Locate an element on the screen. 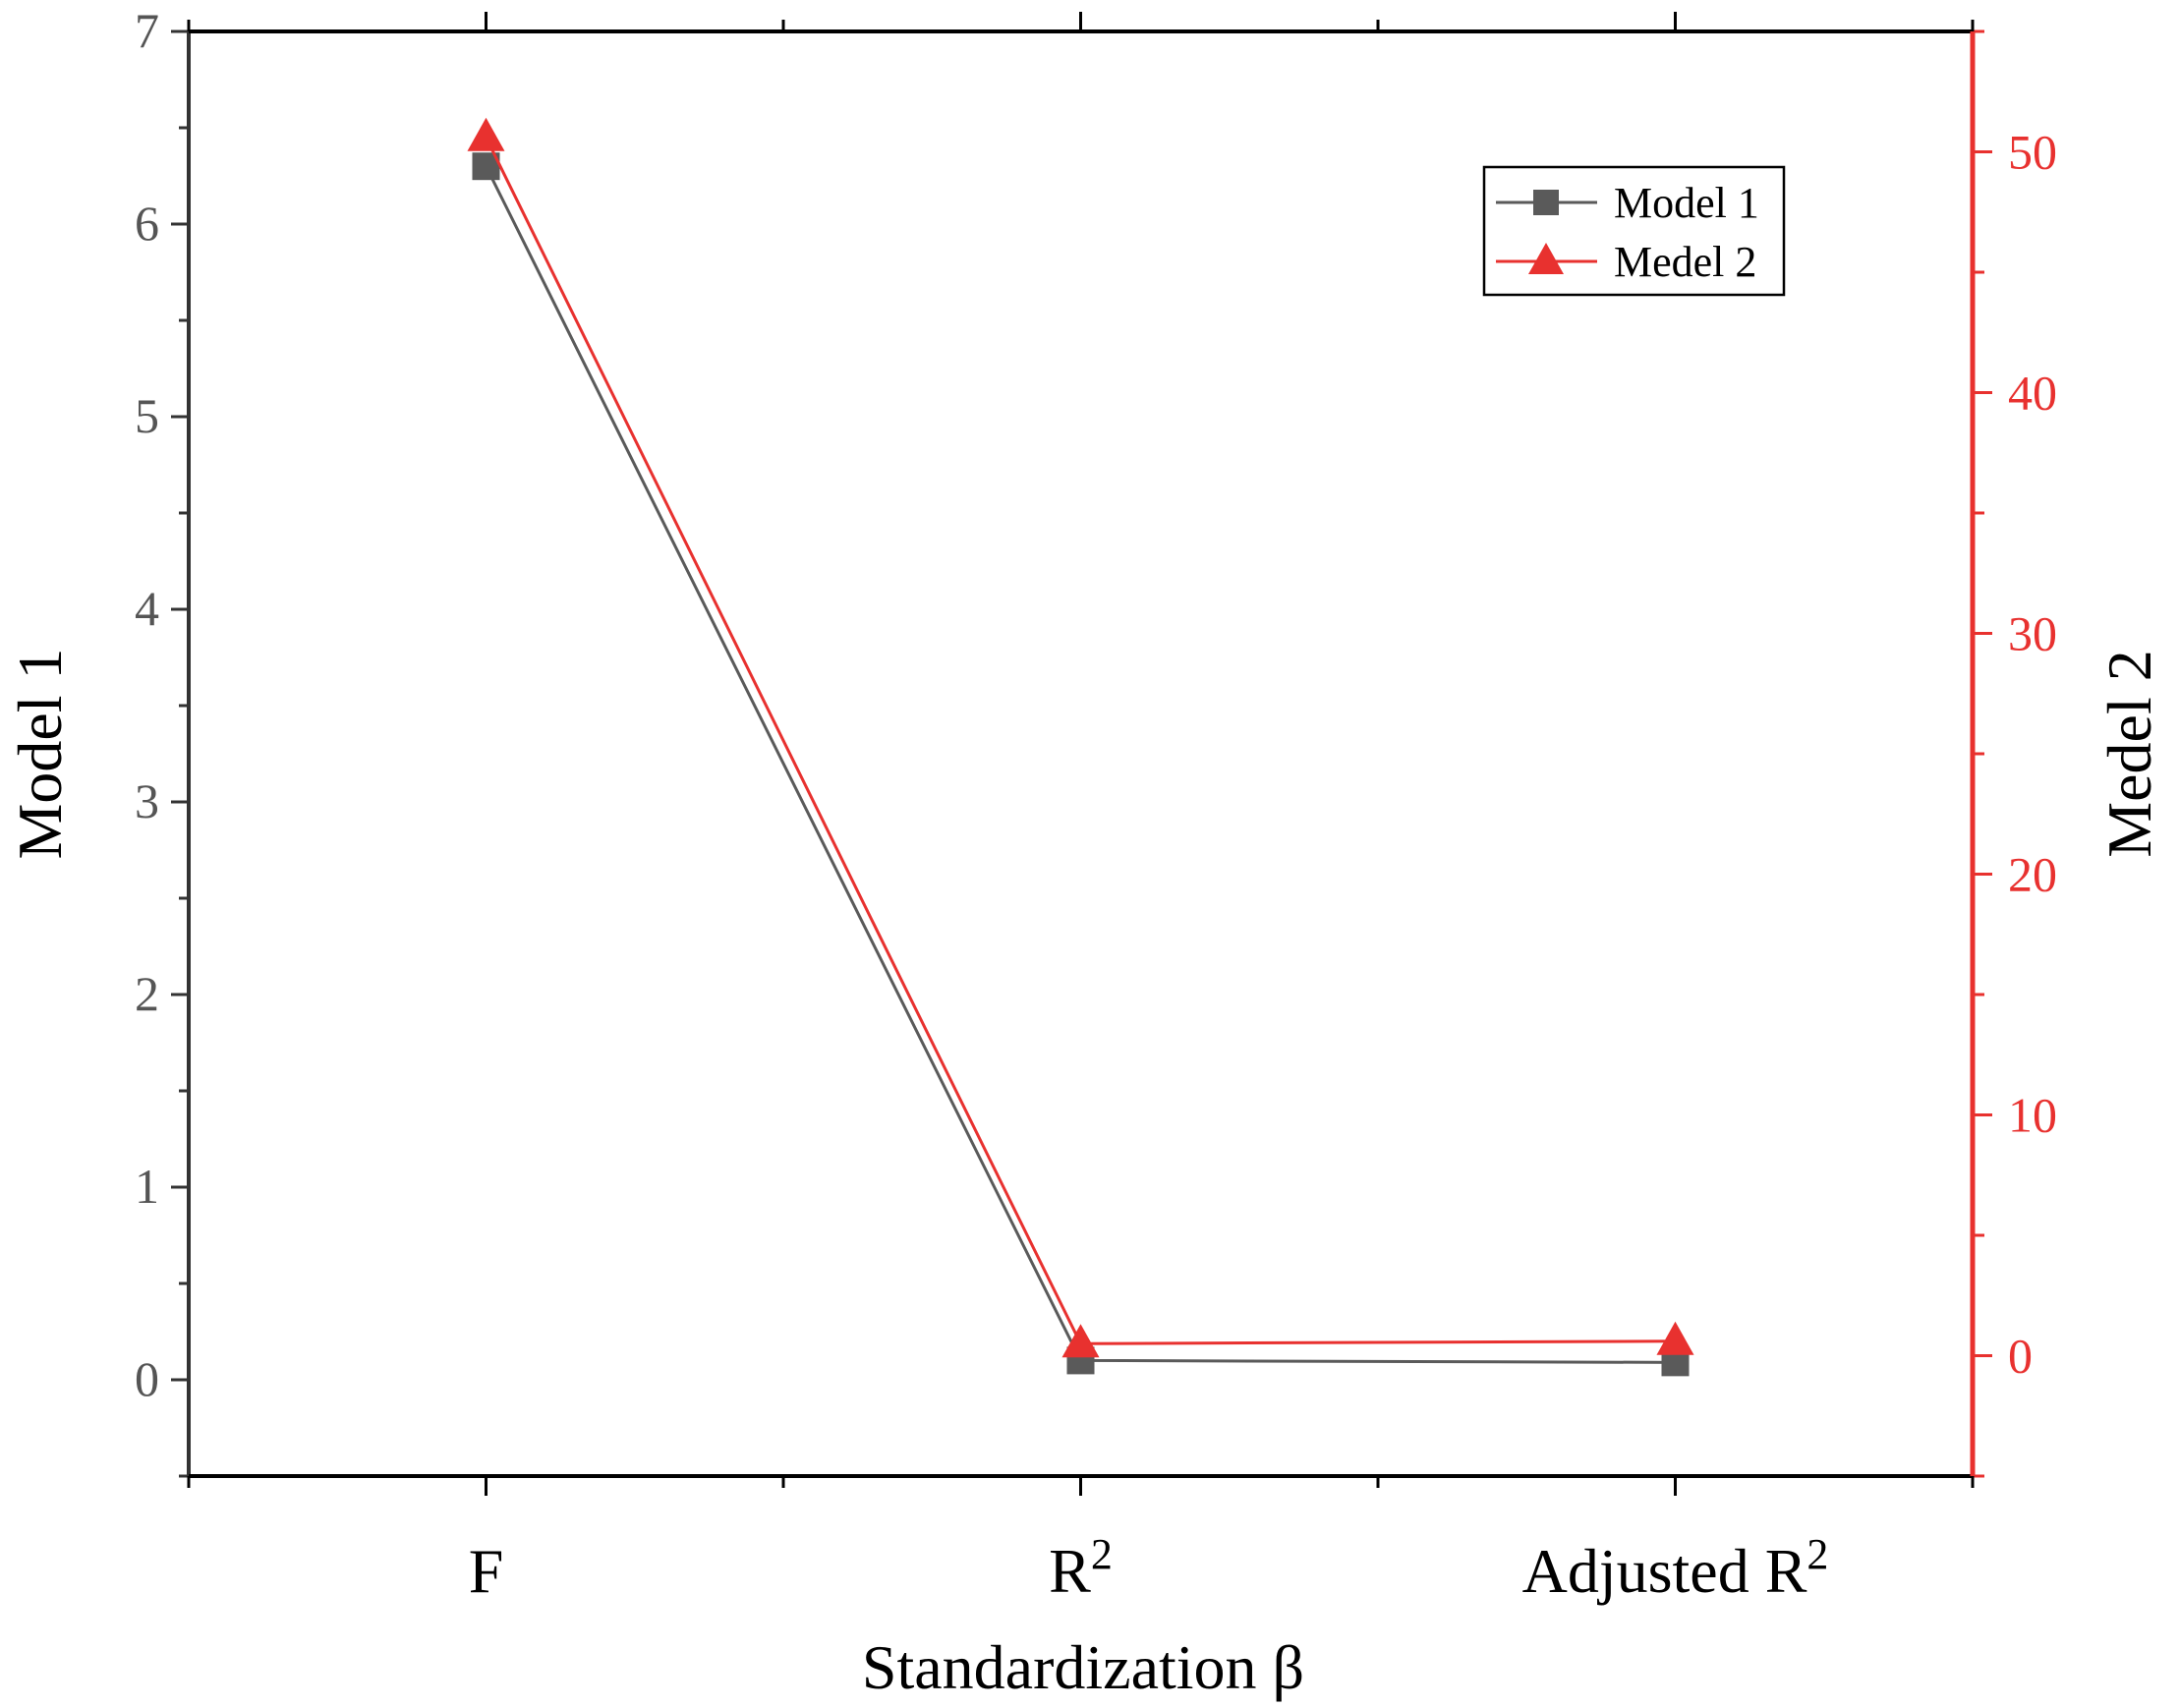 The image size is (2179, 1708). left-axis-tick-label: 5 is located at coordinates (147, 415).